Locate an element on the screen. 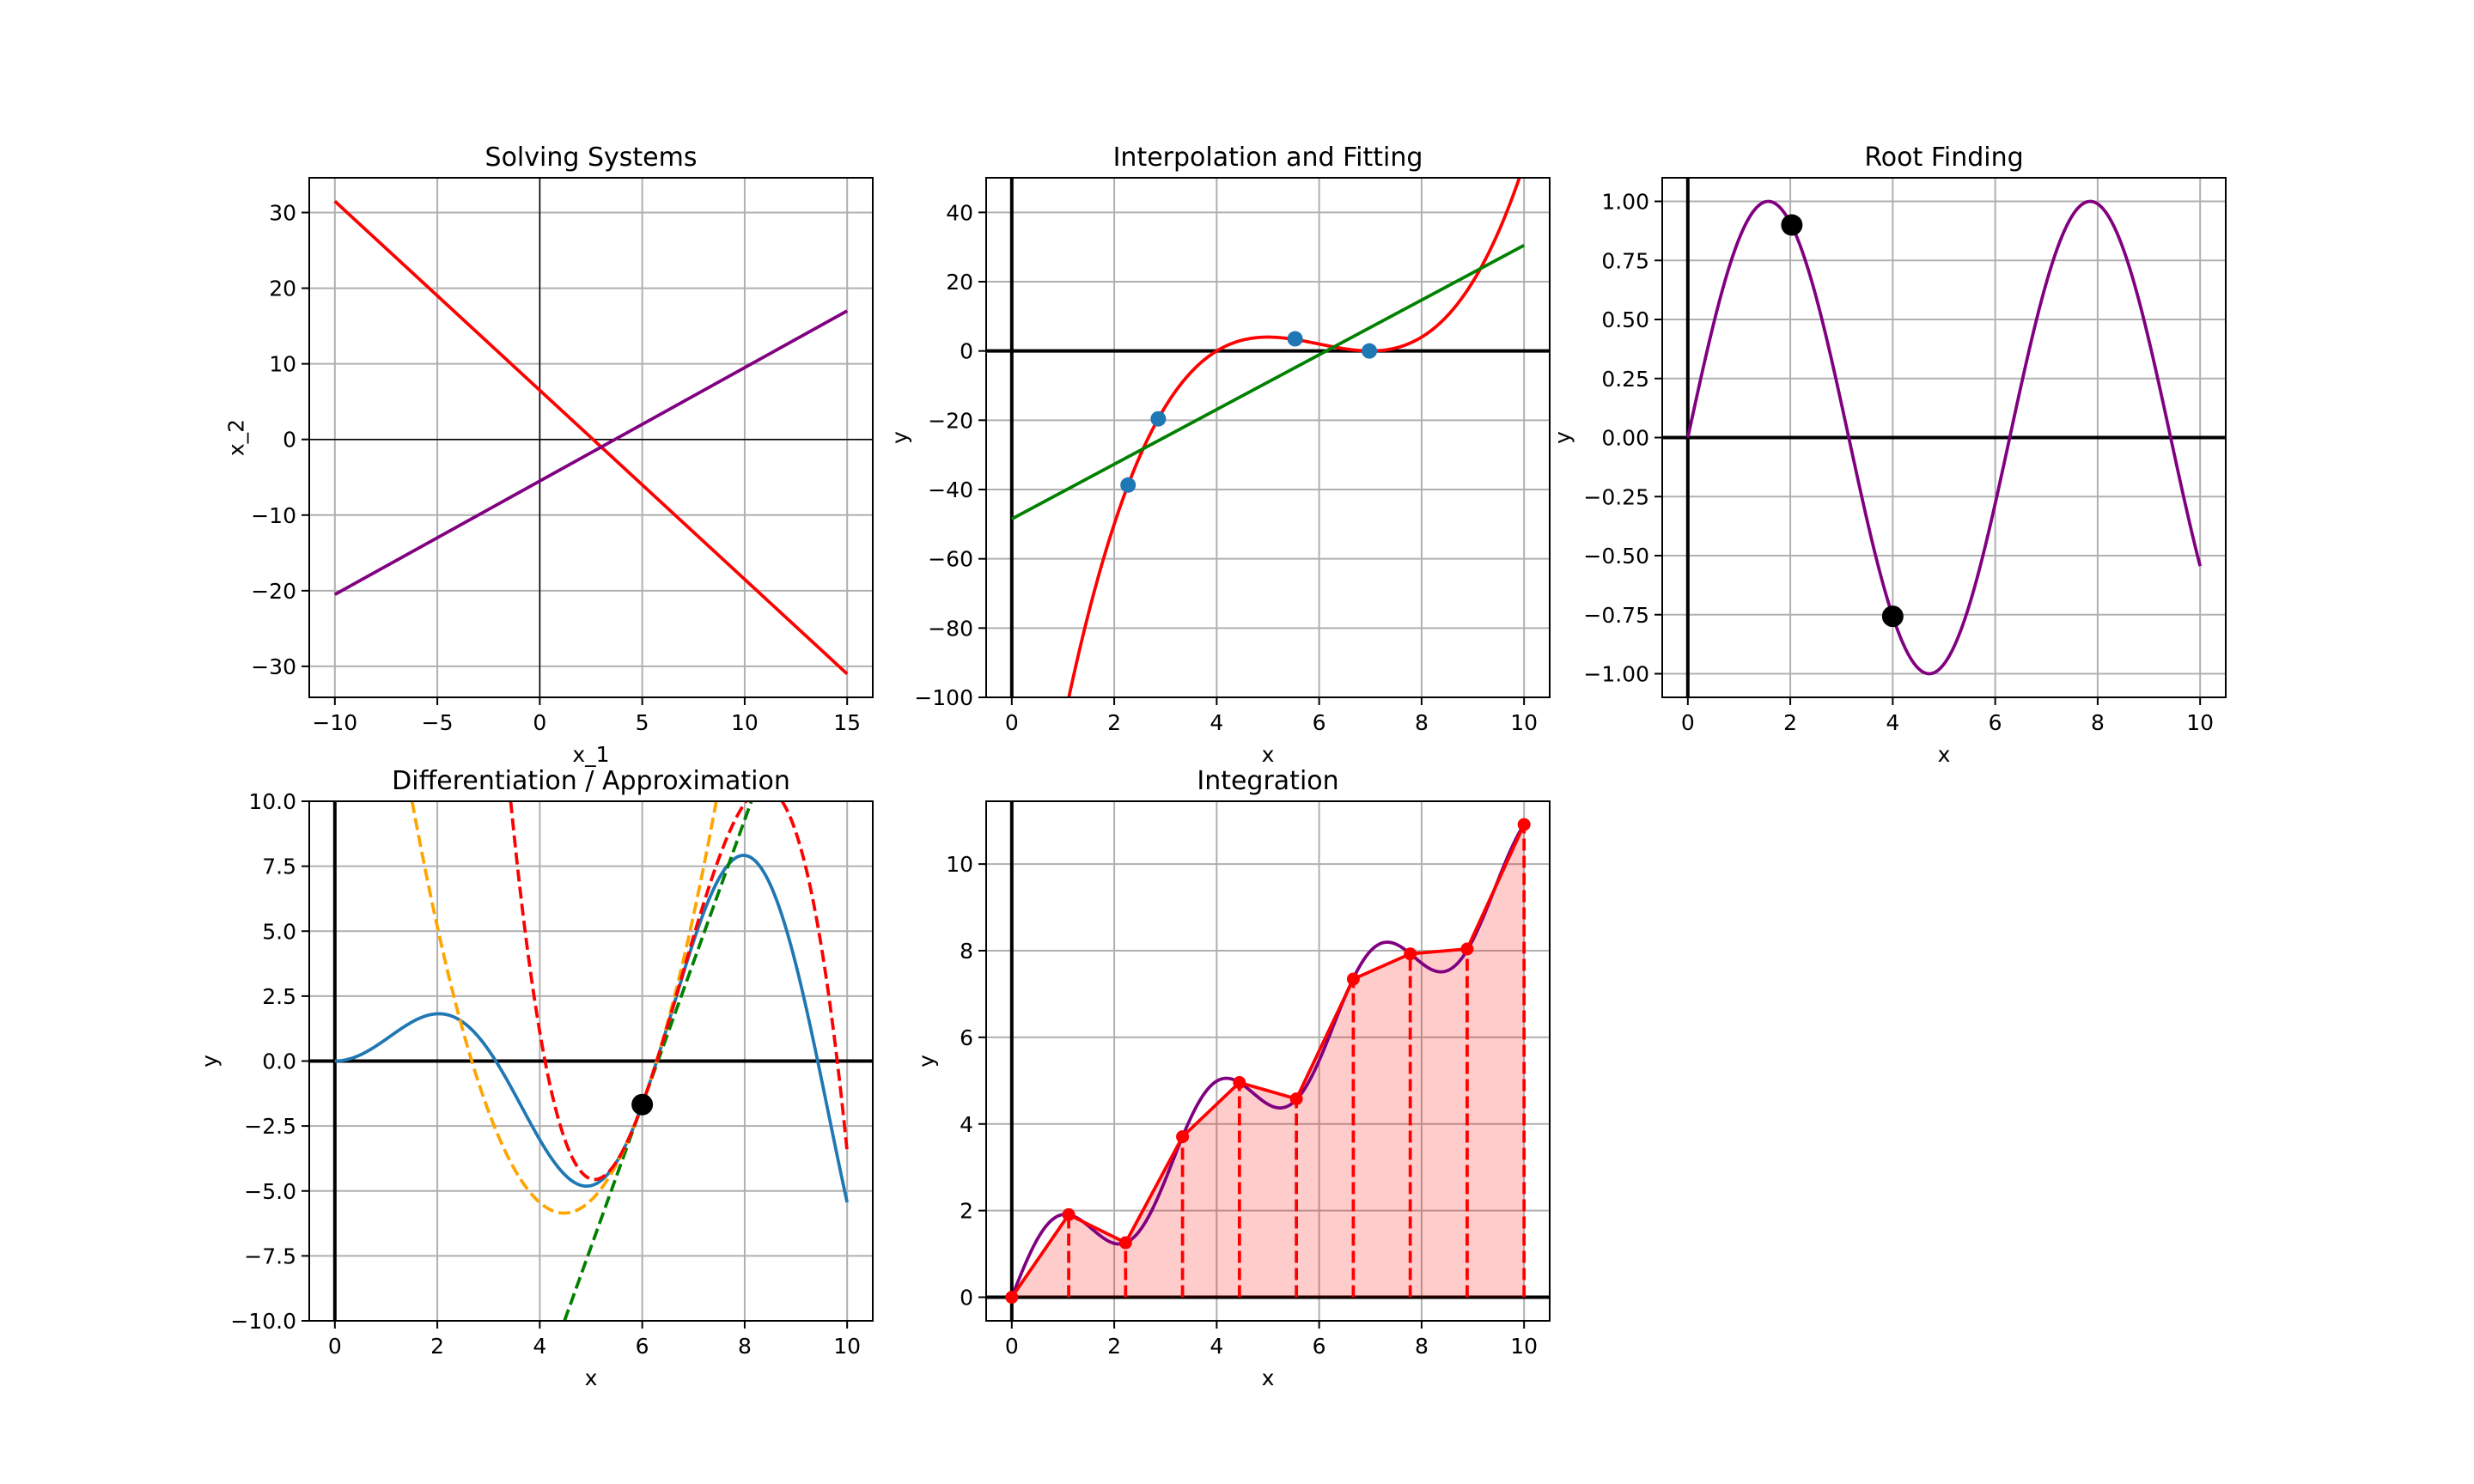 This screenshot has height=1484, width=2474. x-tick-label: 5 is located at coordinates (642, 722).